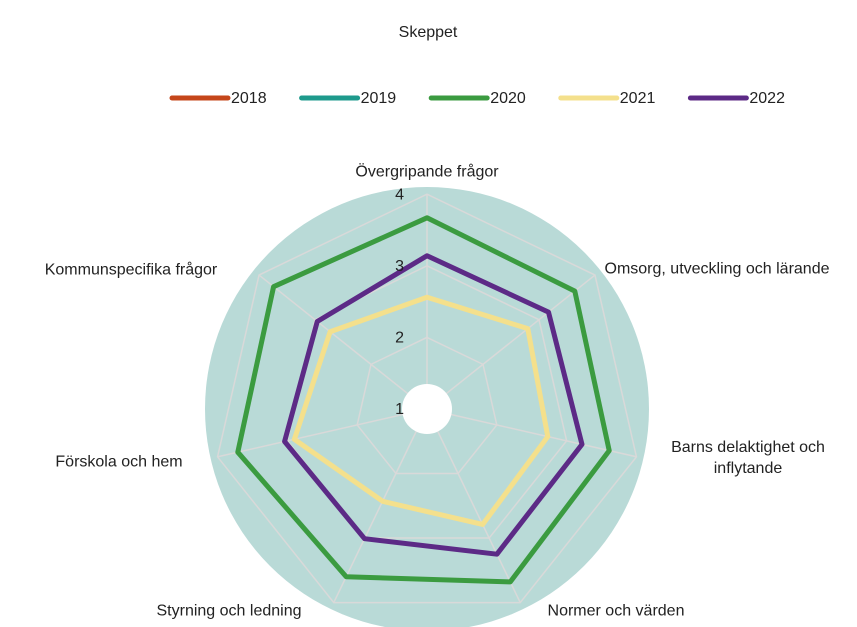 The height and width of the screenshot is (627, 857). What do you see at coordinates (616, 611) in the screenshot?
I see `category-label: Normer och värden` at bounding box center [616, 611].